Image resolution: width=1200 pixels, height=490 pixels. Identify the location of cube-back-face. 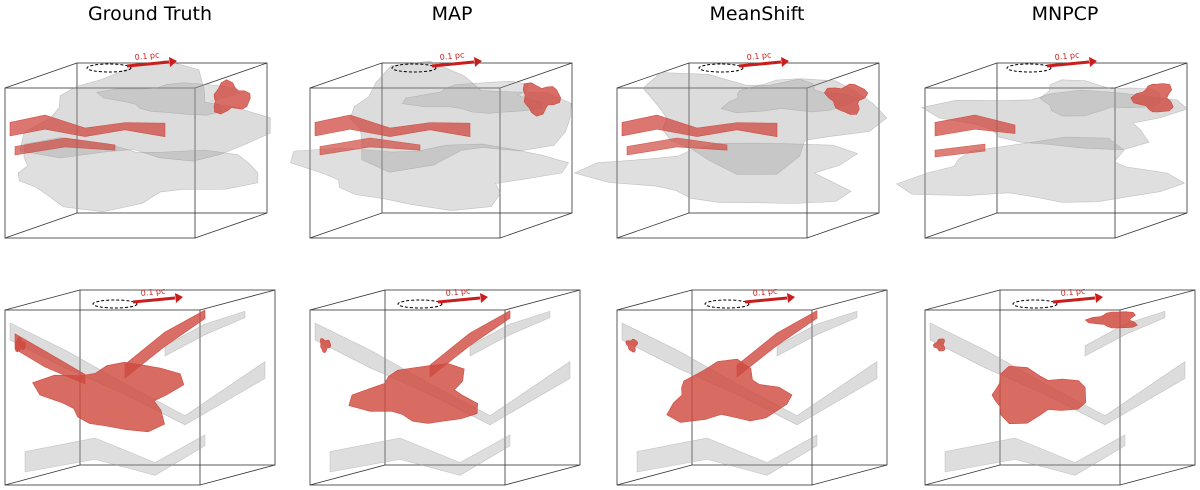
(482, 377).